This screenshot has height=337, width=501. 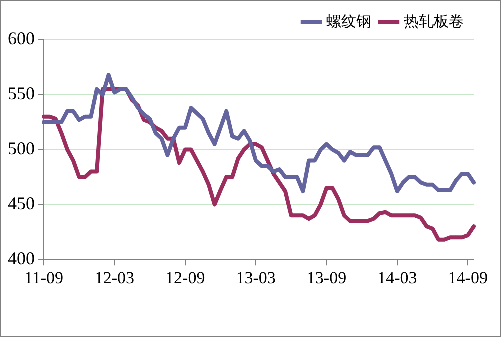 I want to click on legend-label: 热轧板卷, so click(x=434, y=21).